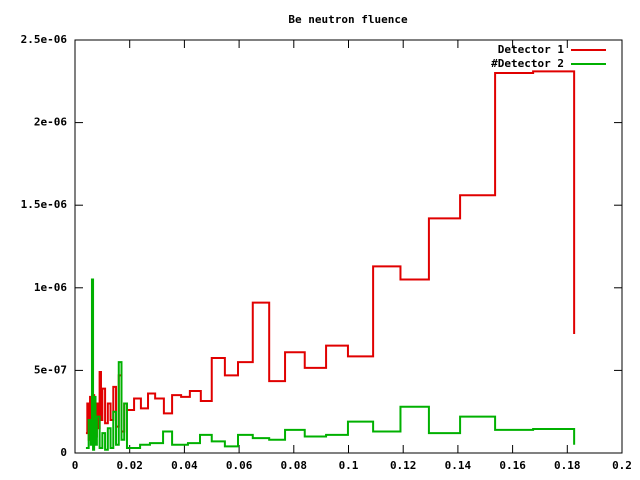  I want to click on x-tick-label: 0.06, so click(239, 465).